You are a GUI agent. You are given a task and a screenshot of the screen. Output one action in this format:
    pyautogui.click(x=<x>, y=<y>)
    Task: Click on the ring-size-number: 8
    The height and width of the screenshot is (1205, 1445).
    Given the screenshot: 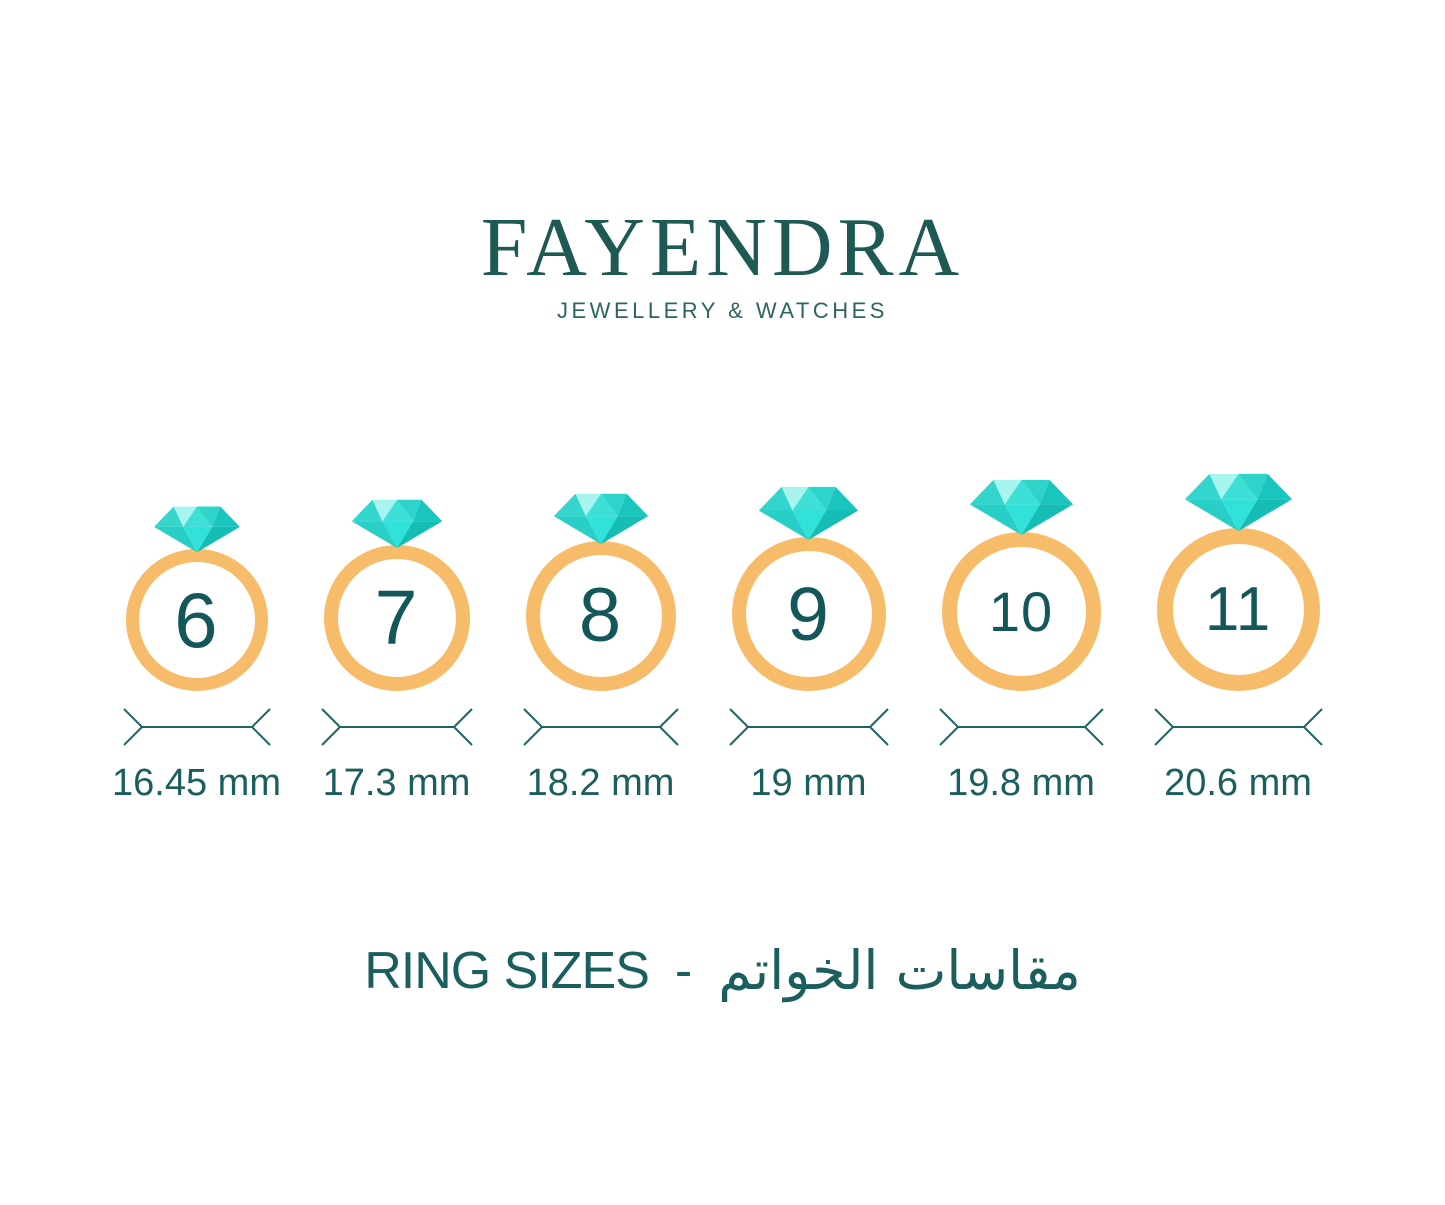 What is the action you would take?
    pyautogui.click(x=600, y=615)
    